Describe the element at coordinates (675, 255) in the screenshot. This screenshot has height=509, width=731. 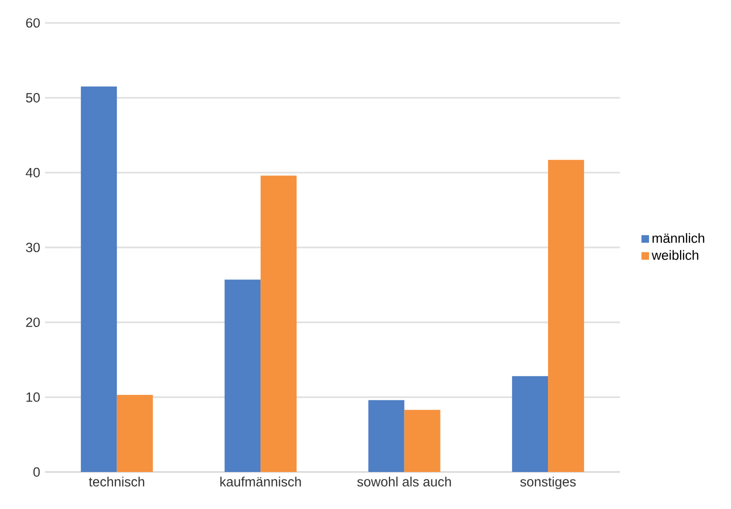
I see `legend-label: weiblich` at that location.